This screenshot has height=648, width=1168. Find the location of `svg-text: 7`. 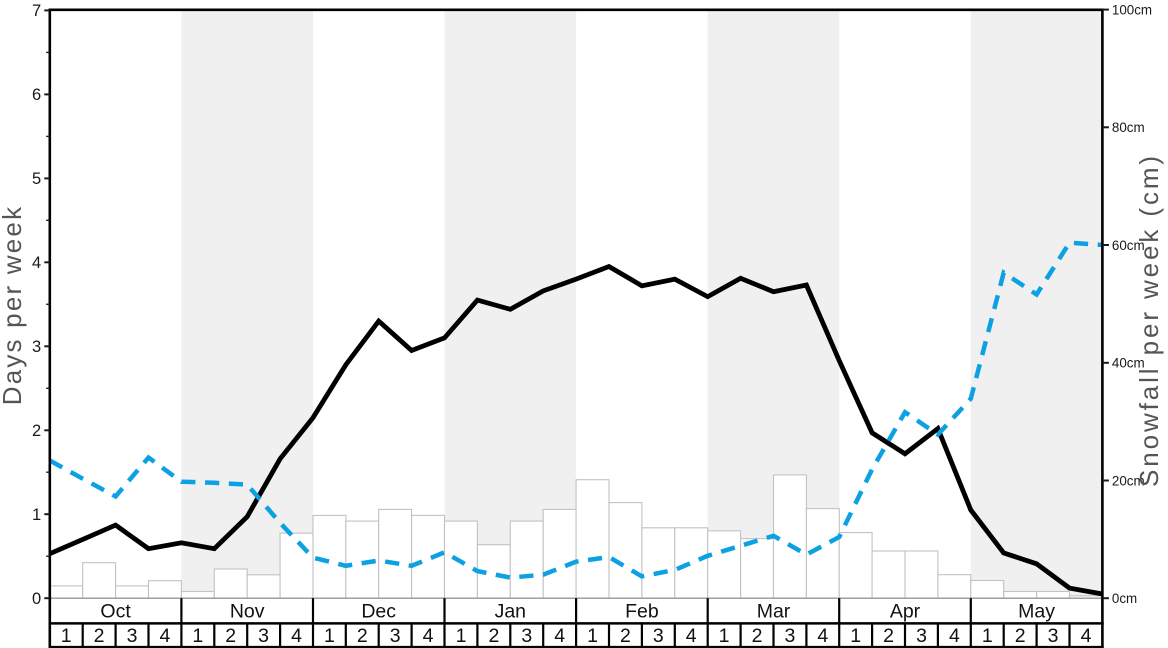

svg-text: 7 is located at coordinates (36, 11).